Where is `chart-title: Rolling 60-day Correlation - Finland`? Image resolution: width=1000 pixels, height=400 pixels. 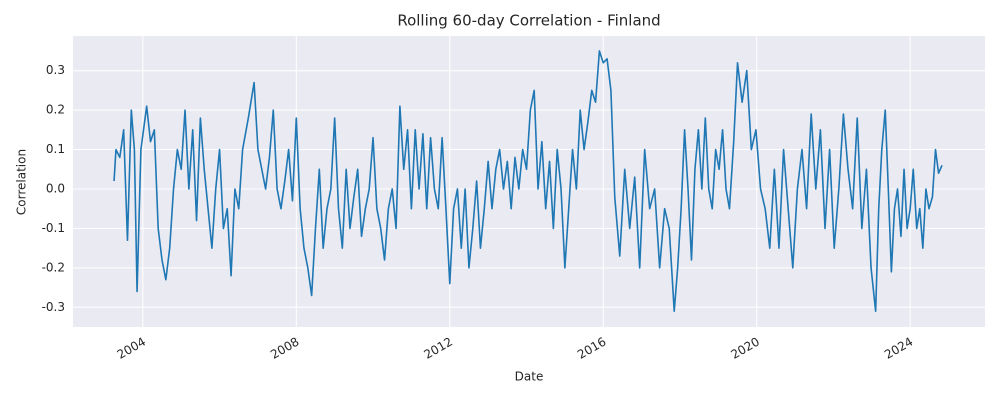 chart-title: Rolling 60-day Correlation - Finland is located at coordinates (528, 21).